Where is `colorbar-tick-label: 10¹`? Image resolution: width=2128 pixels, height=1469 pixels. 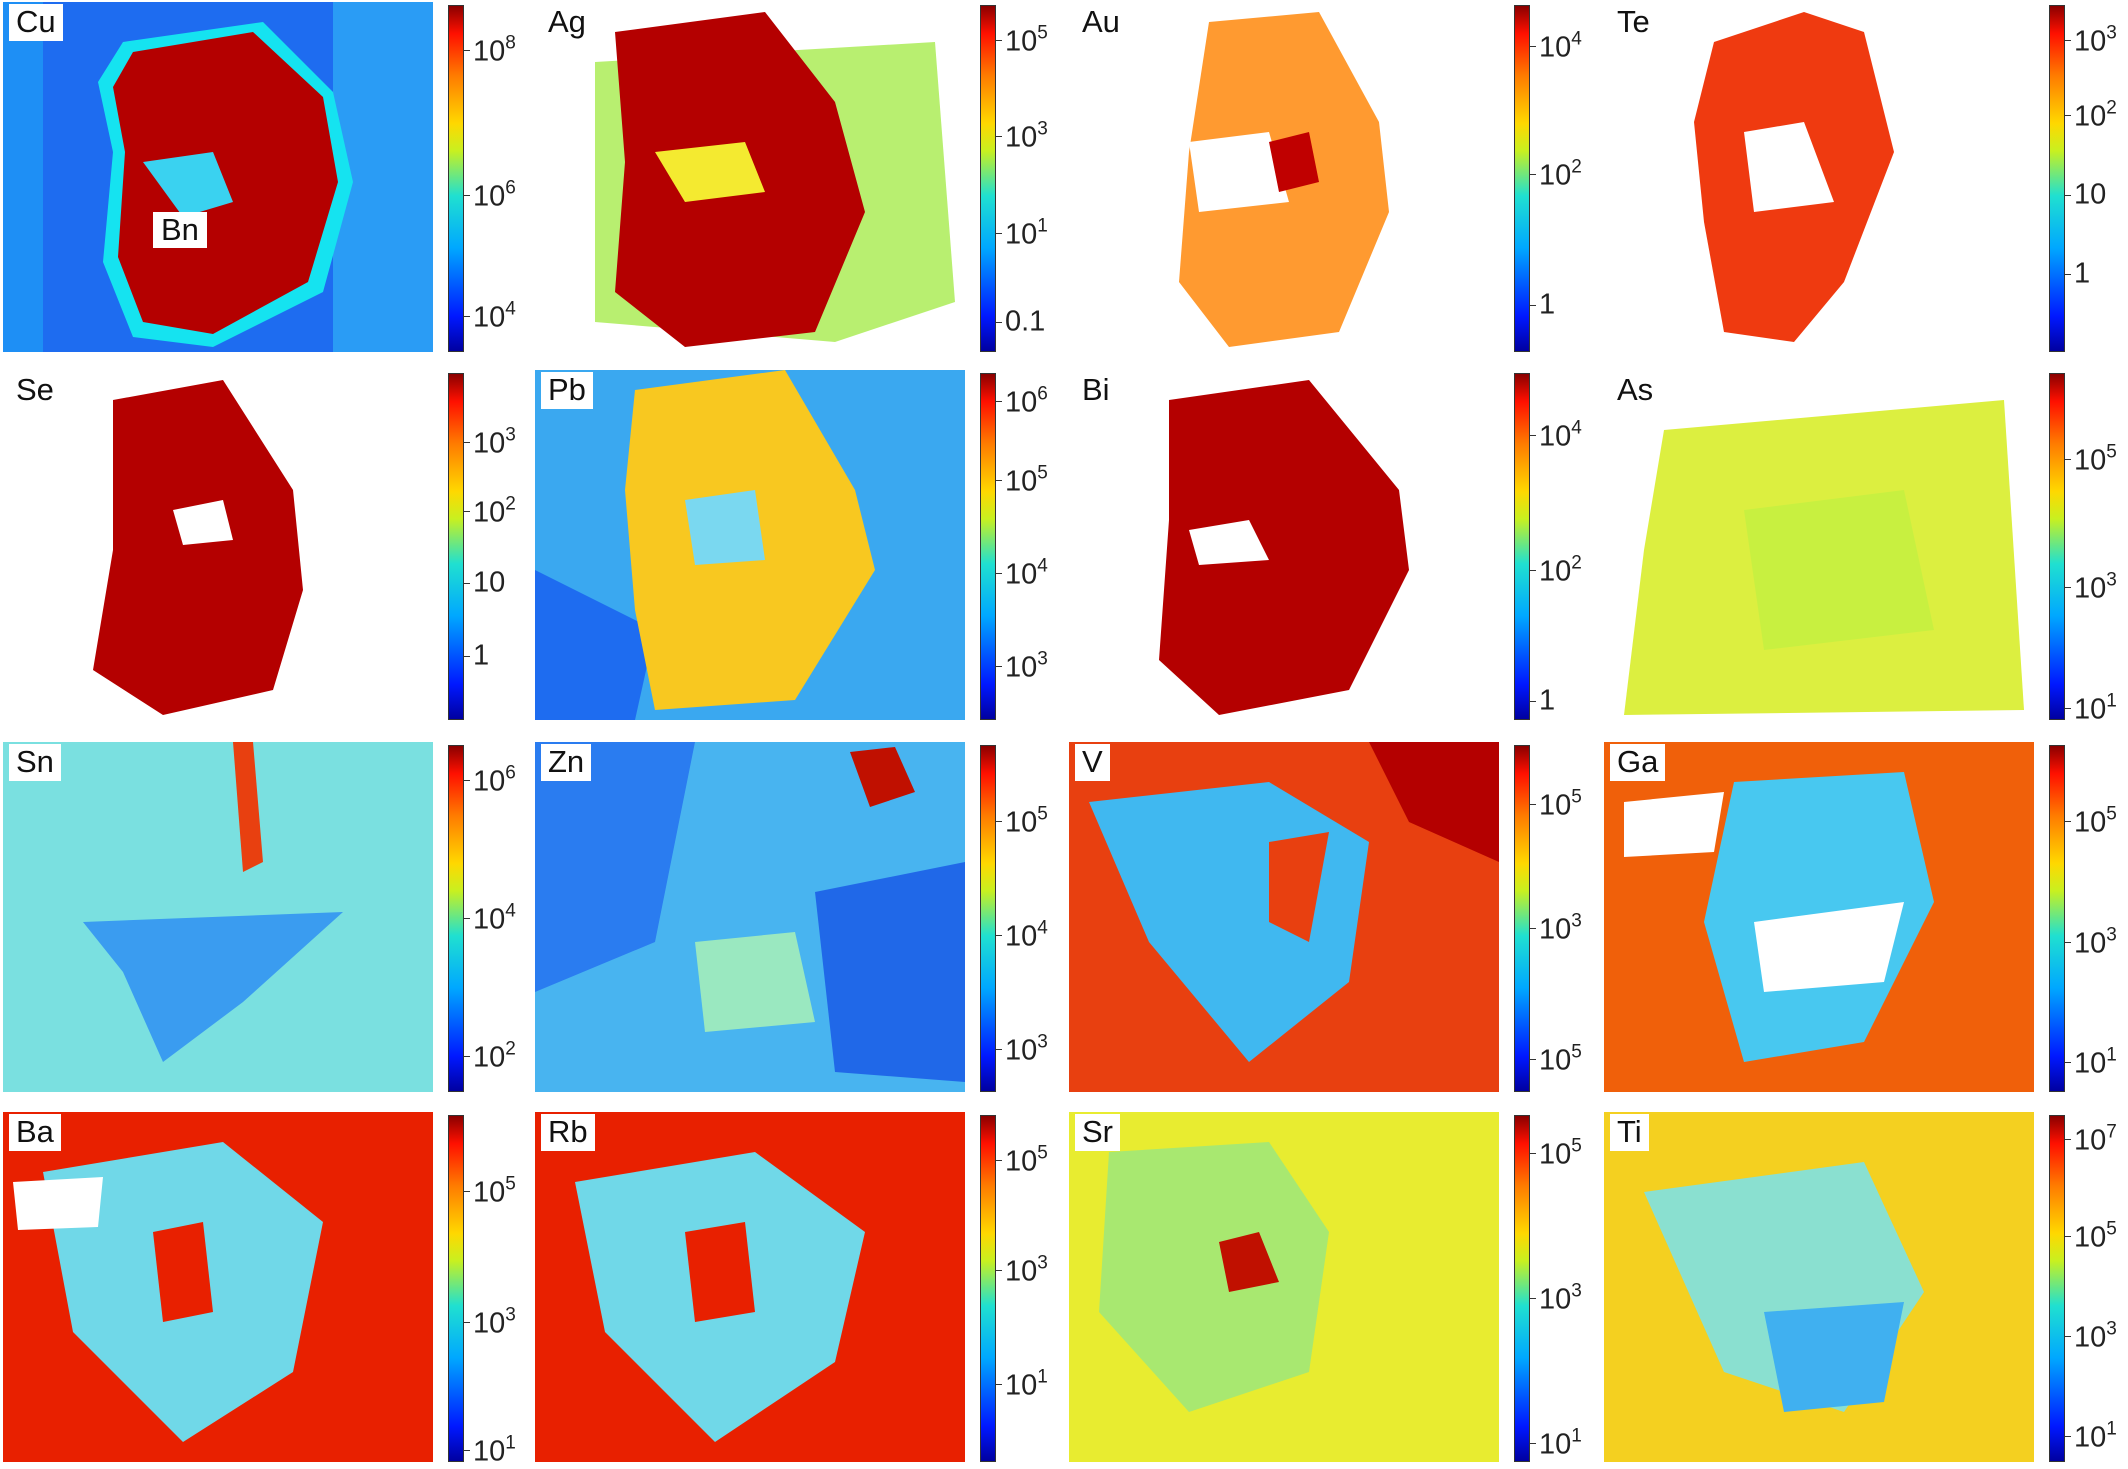
colorbar-tick-label: 10¹ is located at coordinates (1026, 232).